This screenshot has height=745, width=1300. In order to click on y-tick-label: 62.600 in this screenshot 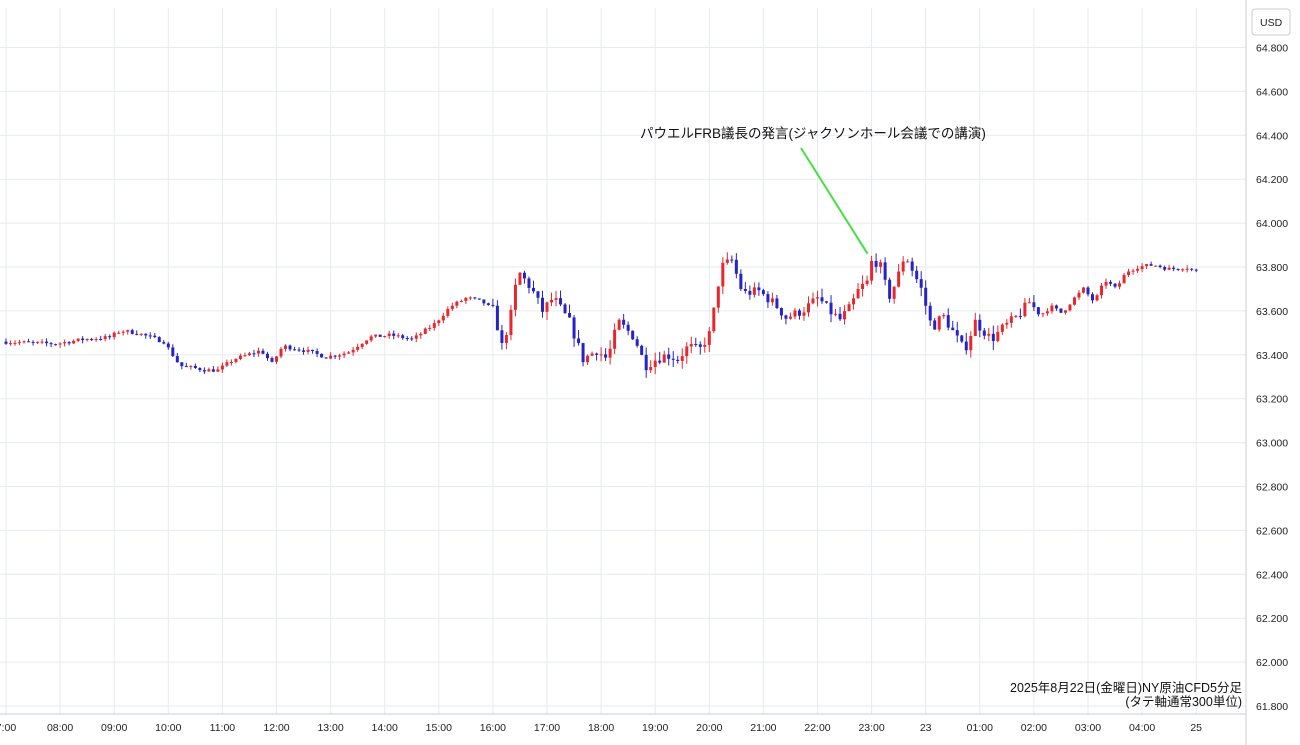, I will do `click(1272, 531)`.